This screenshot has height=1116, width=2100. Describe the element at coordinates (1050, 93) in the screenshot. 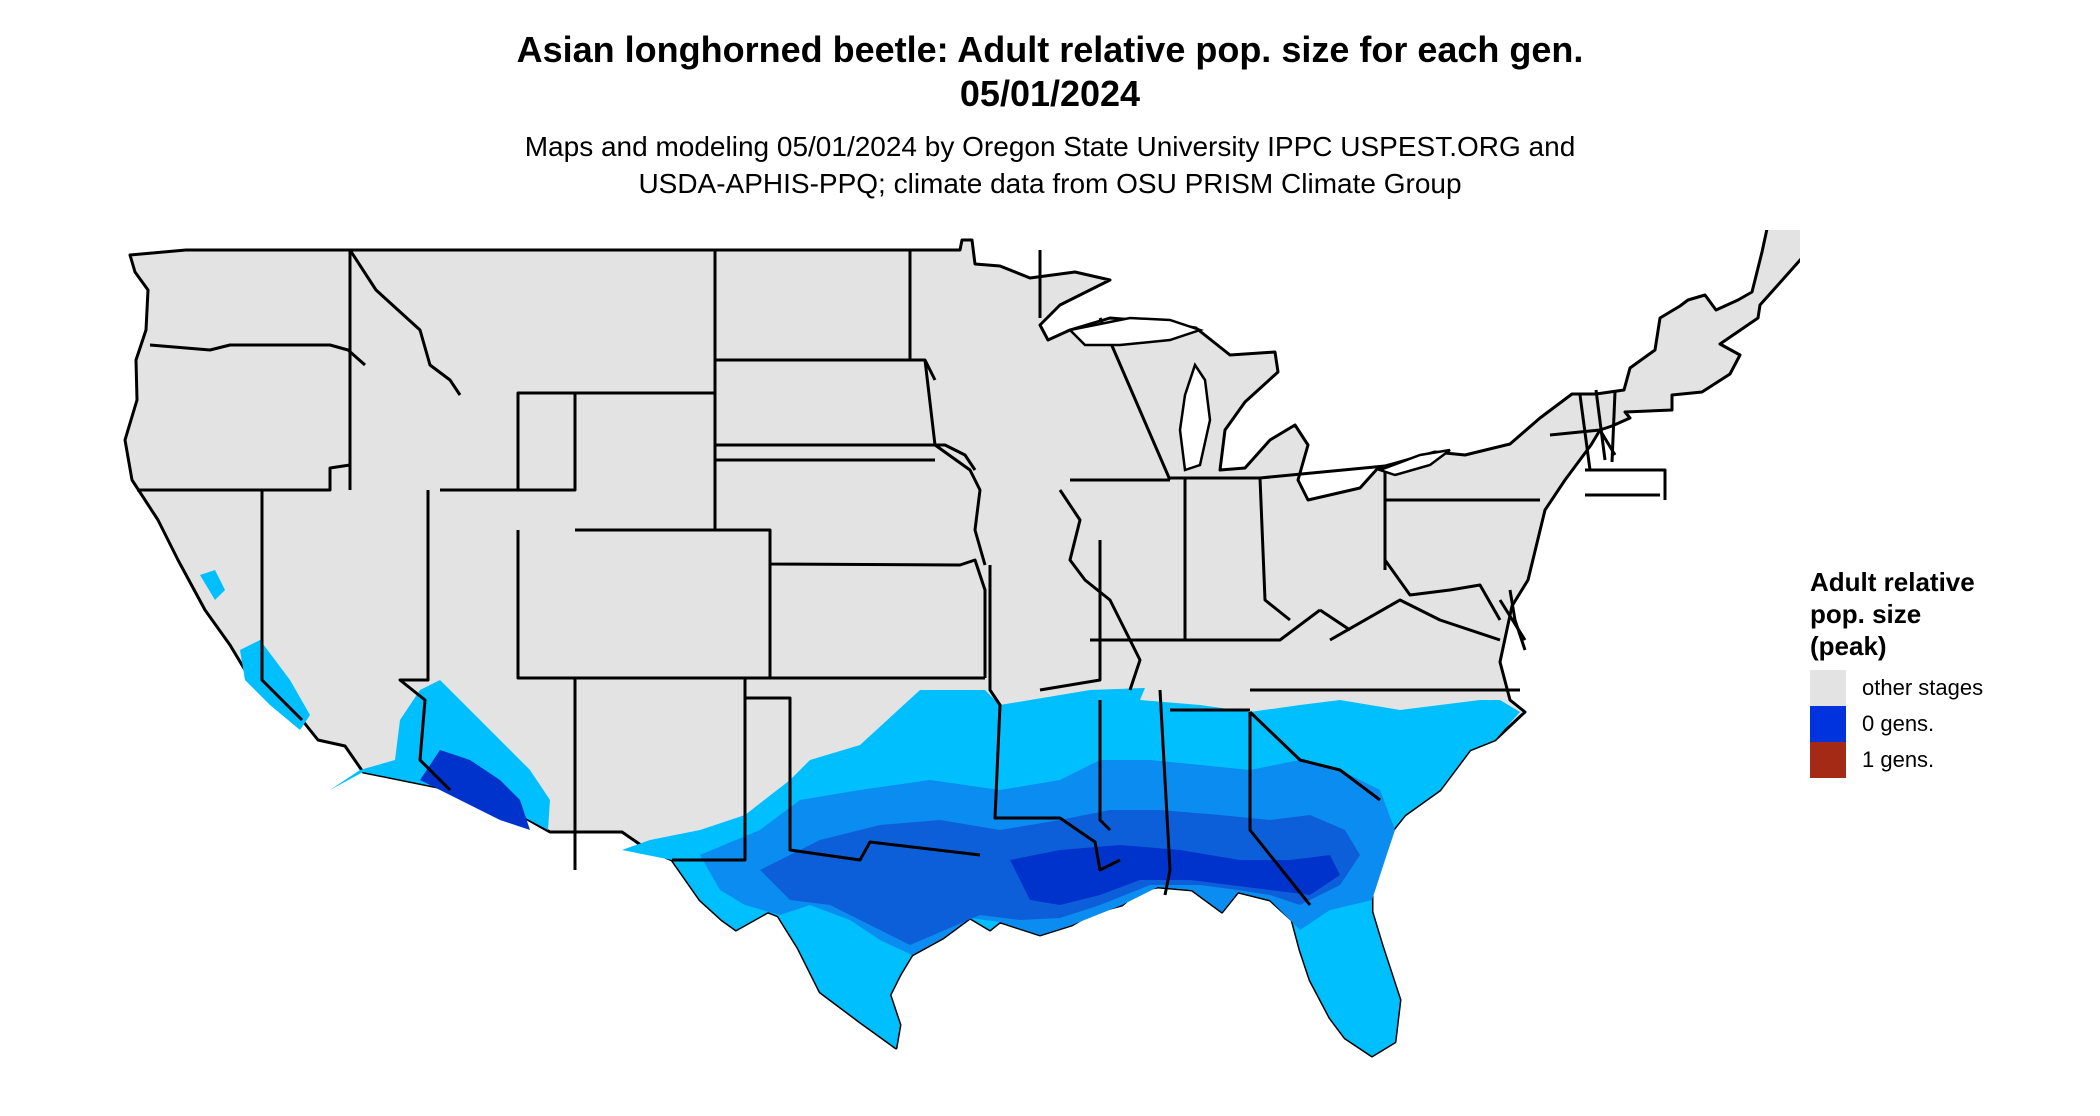

I see `map-title-date: 05/01/2024` at that location.